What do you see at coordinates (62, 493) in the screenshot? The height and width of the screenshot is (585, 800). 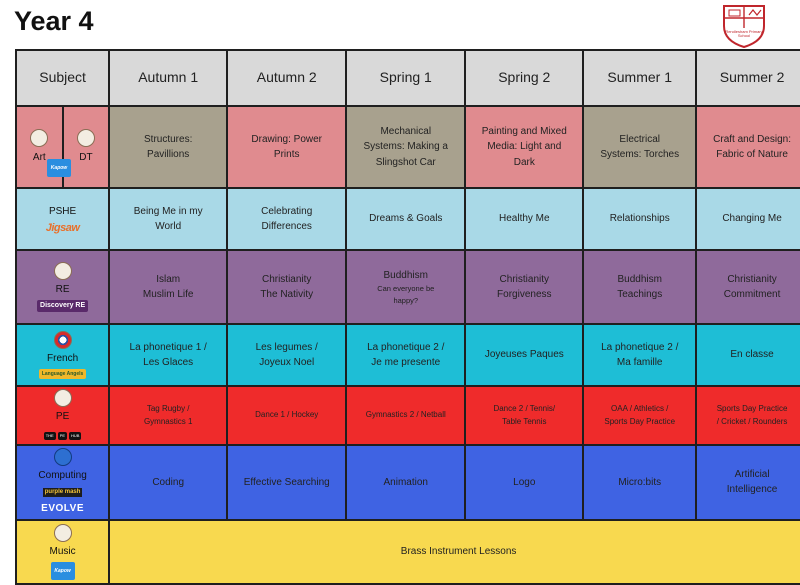 I see `purple-mash-logo-icon: purple mash` at bounding box center [62, 493].